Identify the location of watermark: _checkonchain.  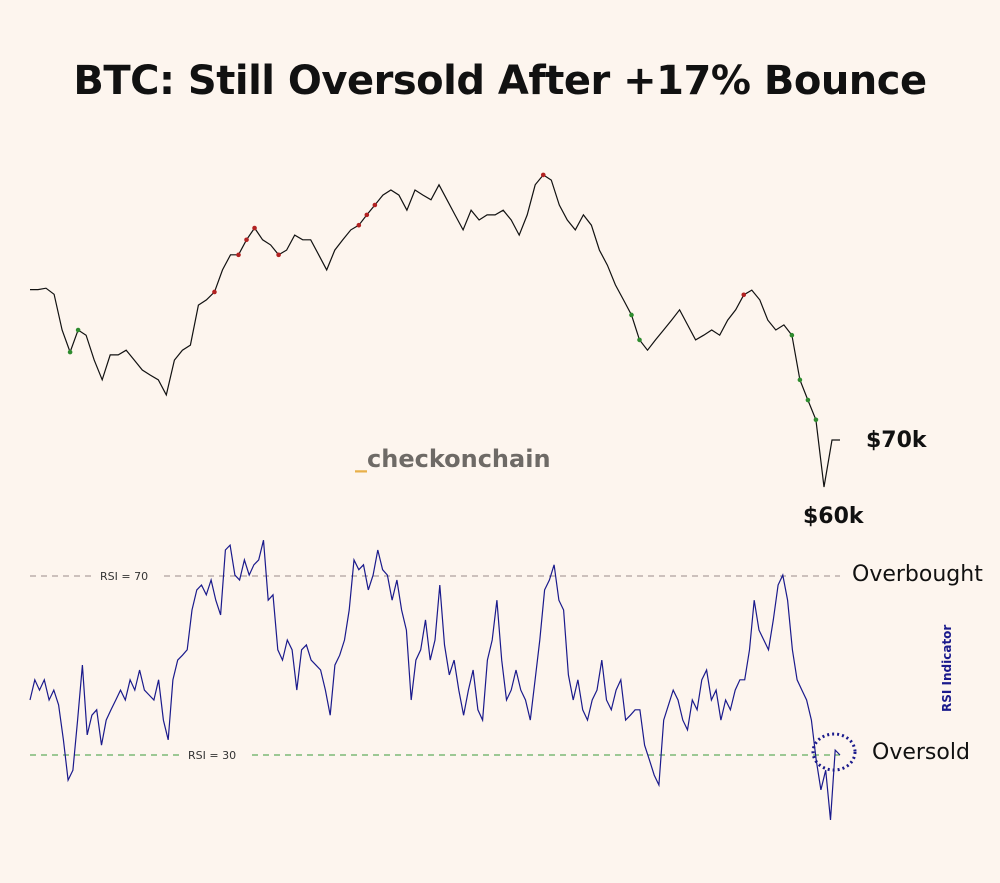
(453, 459).